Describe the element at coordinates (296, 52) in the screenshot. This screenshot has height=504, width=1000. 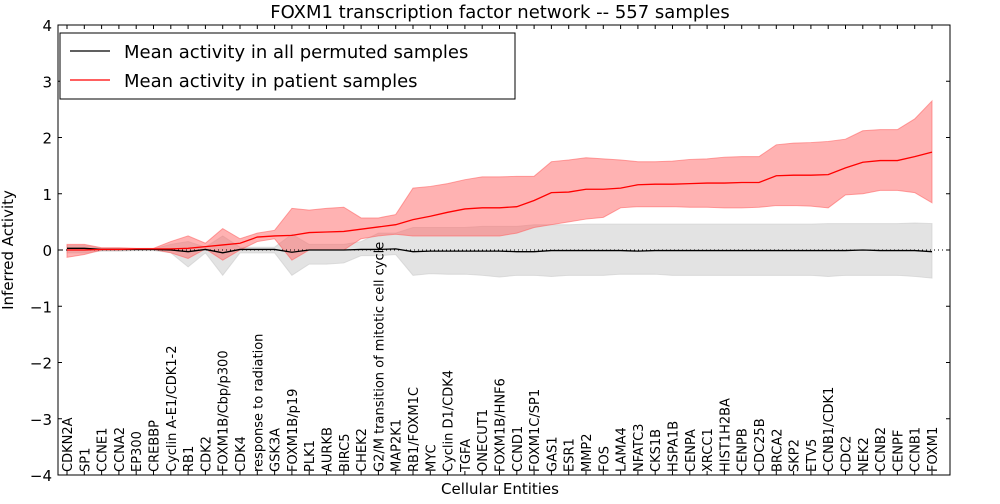
I see `legend-label-permuted: Mean activity in all permuted samples` at that location.